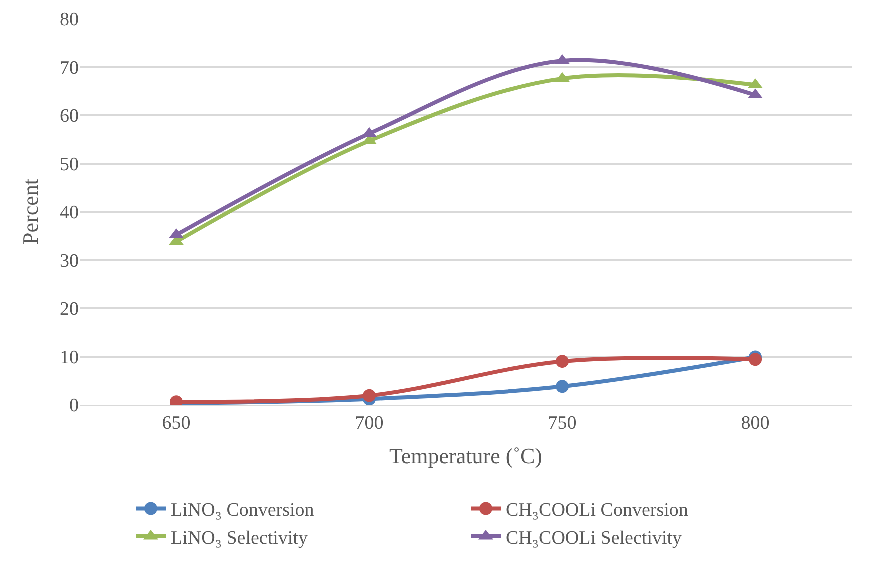 This screenshot has width=892, height=566. Describe the element at coordinates (69, 20) in the screenshot. I see `y-tick-label: 80` at that location.